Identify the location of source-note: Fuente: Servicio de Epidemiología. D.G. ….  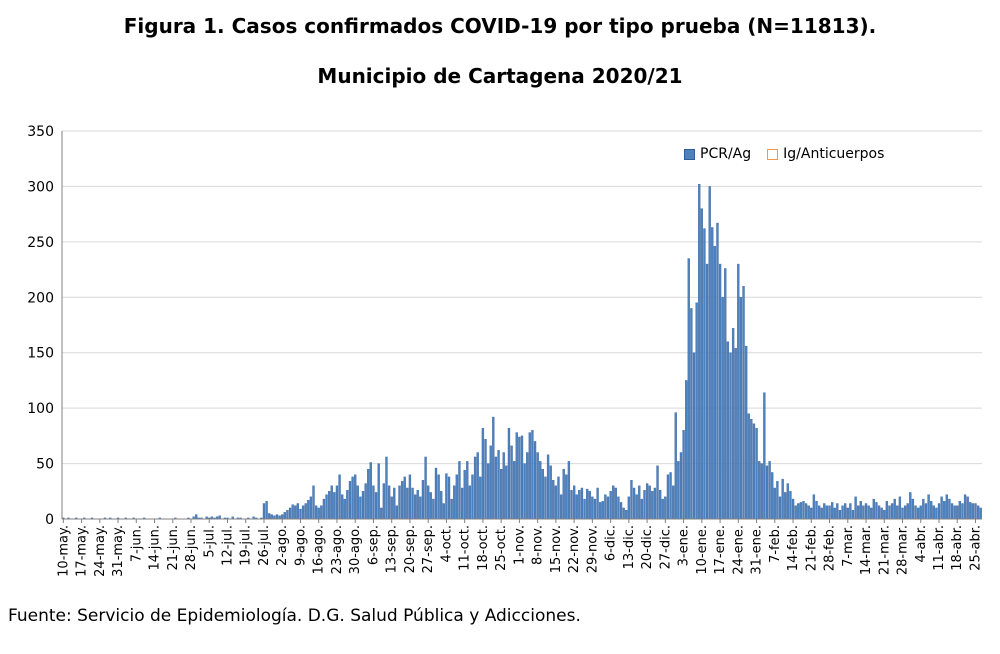
(294, 616).